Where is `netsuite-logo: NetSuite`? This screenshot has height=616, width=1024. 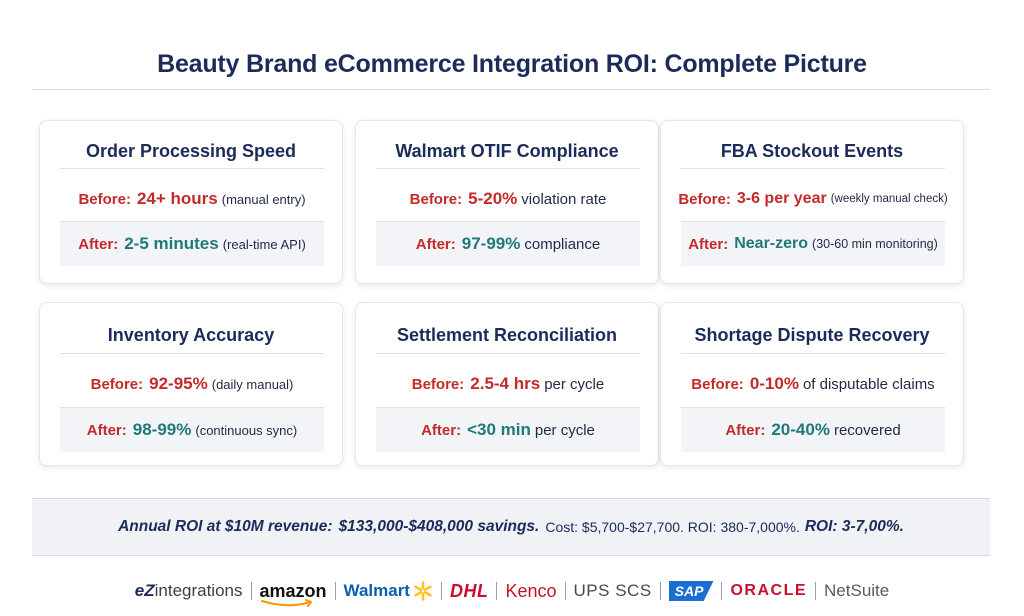 netsuite-logo: NetSuite is located at coordinates (857, 590).